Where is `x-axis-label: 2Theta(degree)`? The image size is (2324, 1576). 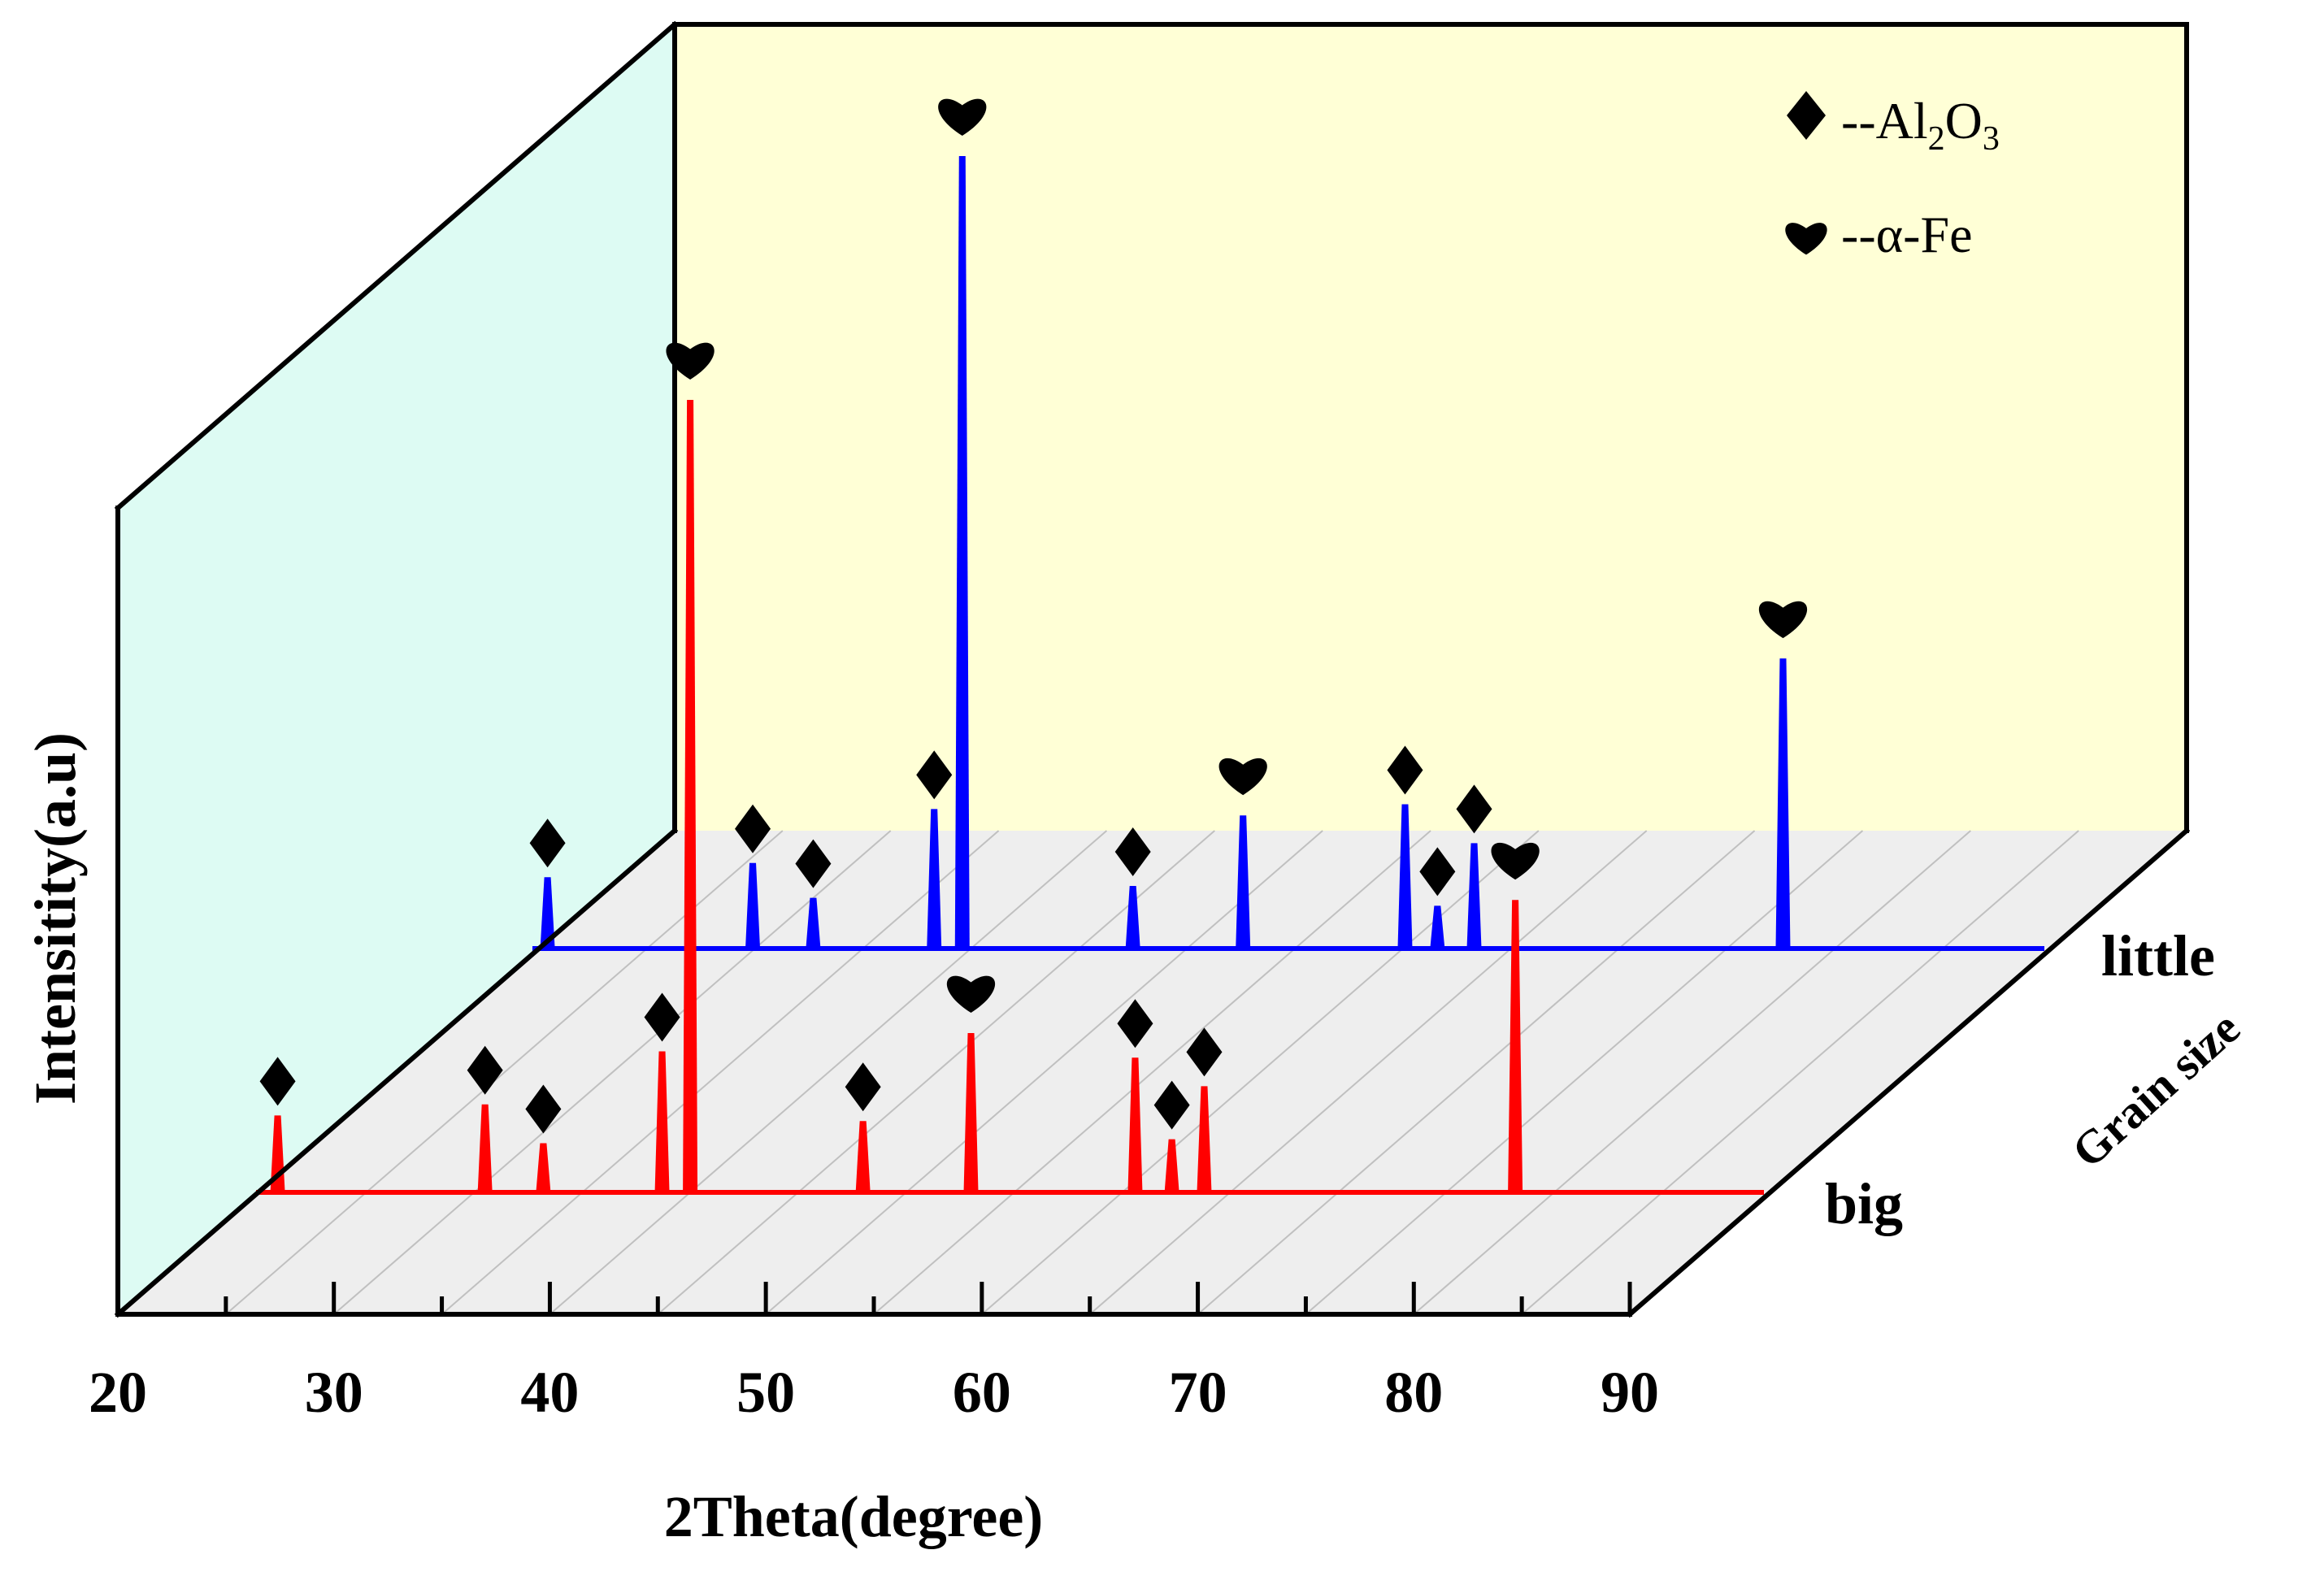
x-axis-label: 2Theta(degree) is located at coordinates (854, 1516).